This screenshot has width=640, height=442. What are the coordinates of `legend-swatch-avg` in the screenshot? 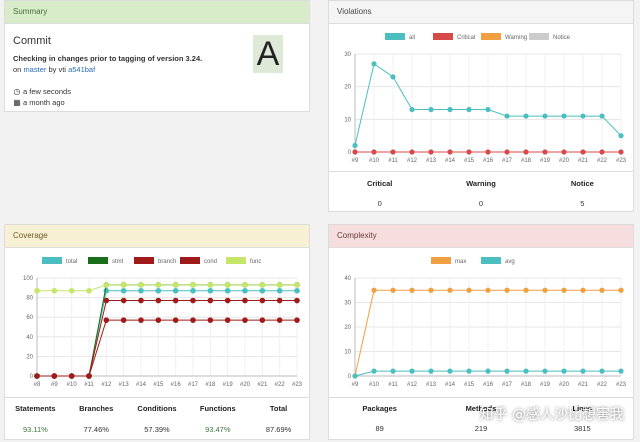 It's located at (491, 260).